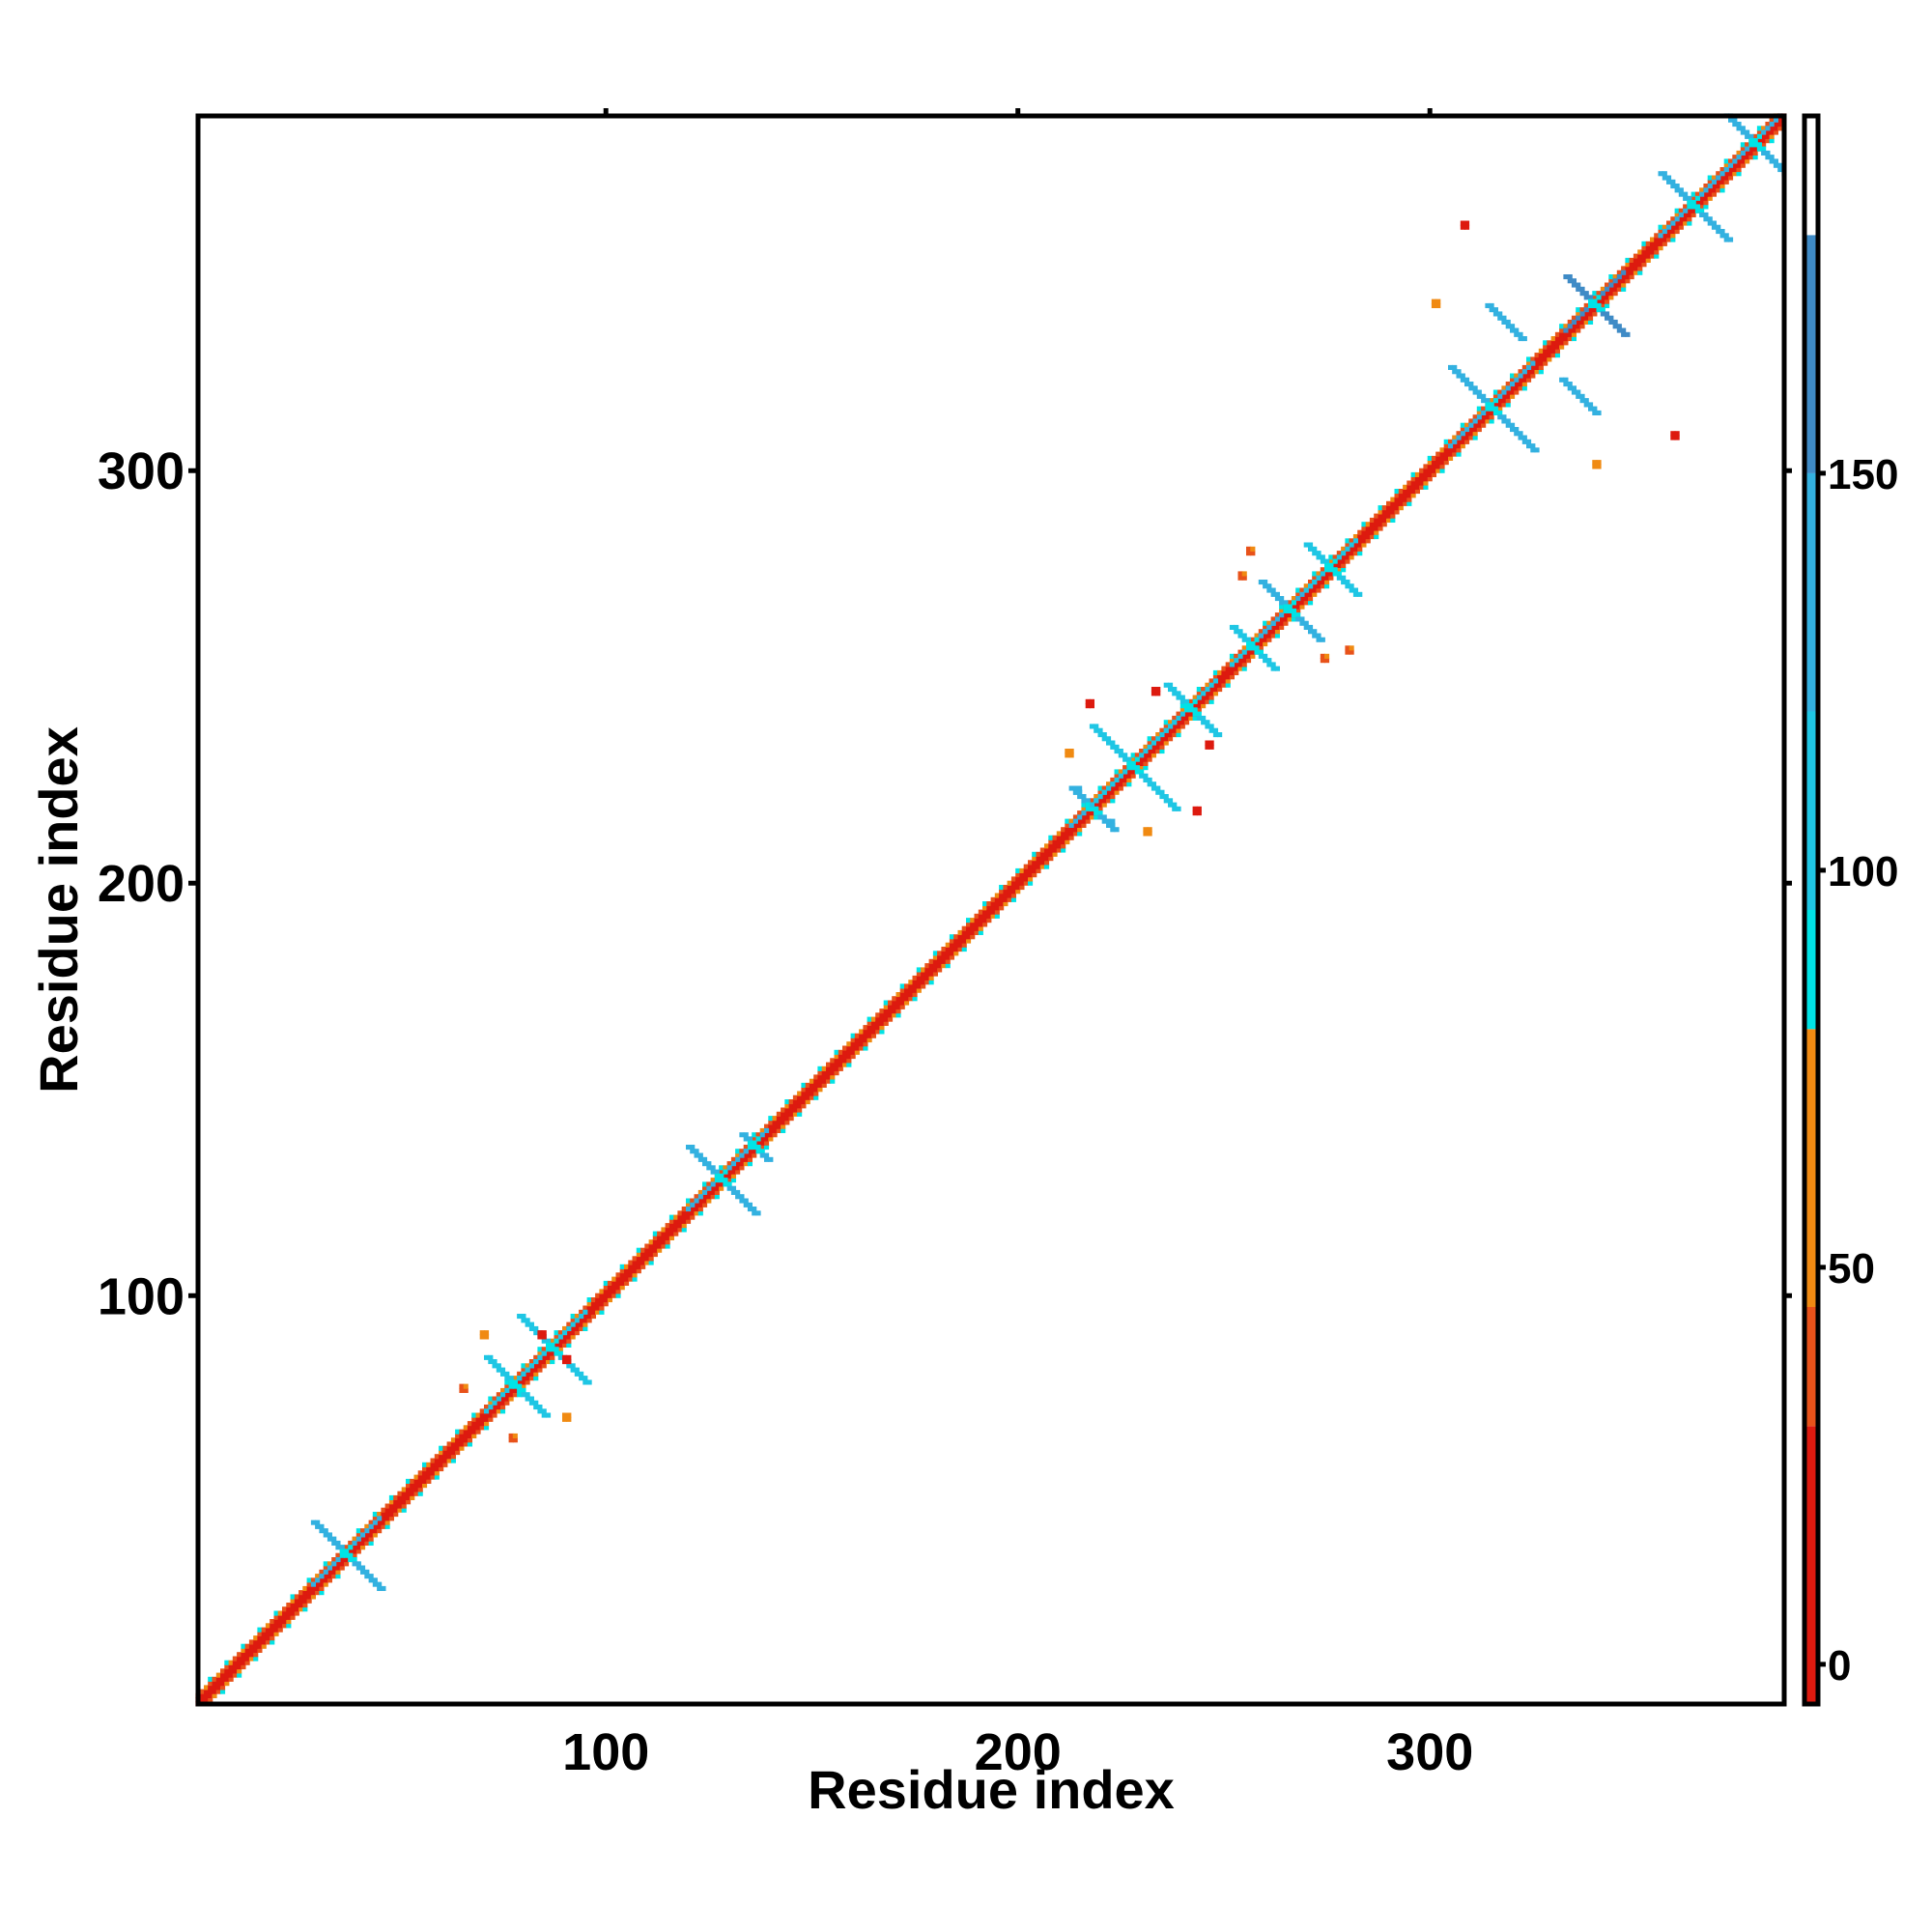  Describe the element at coordinates (1839, 1666) in the screenshot. I see `colorbar-tick-label: 0` at that location.